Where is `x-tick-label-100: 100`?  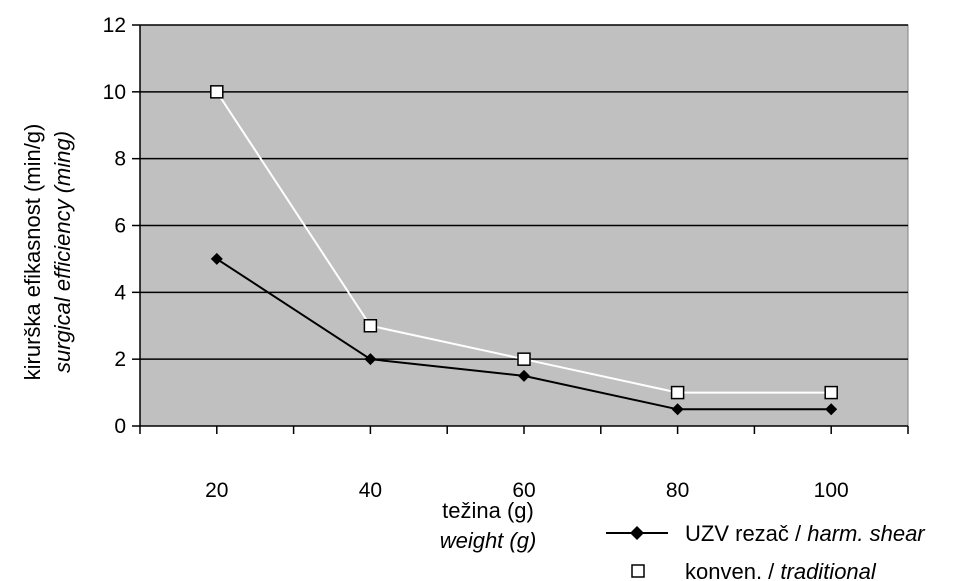
x-tick-label-100: 100 is located at coordinates (831, 490).